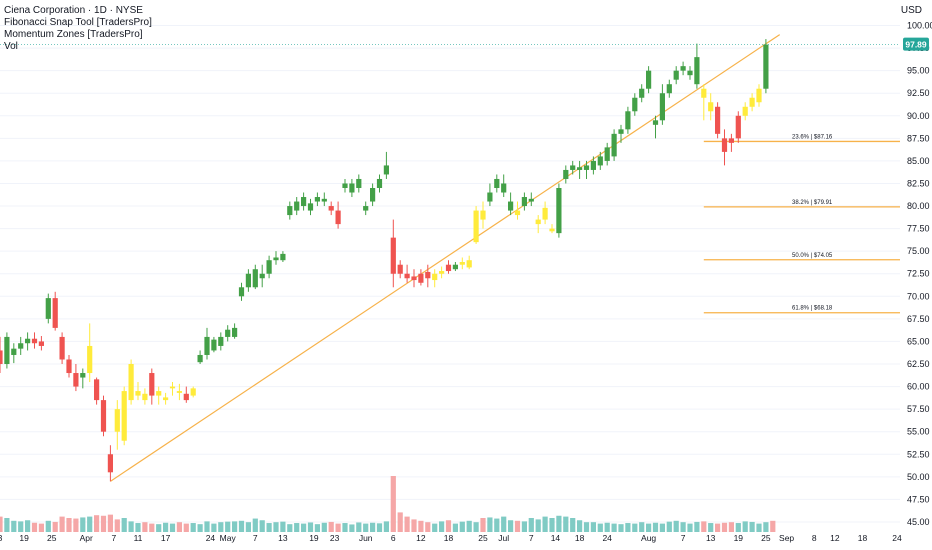  Describe the element at coordinates (73, 10) in the screenshot. I see `symbol-title: Ciena Corporation · 1D · NYSE` at that location.